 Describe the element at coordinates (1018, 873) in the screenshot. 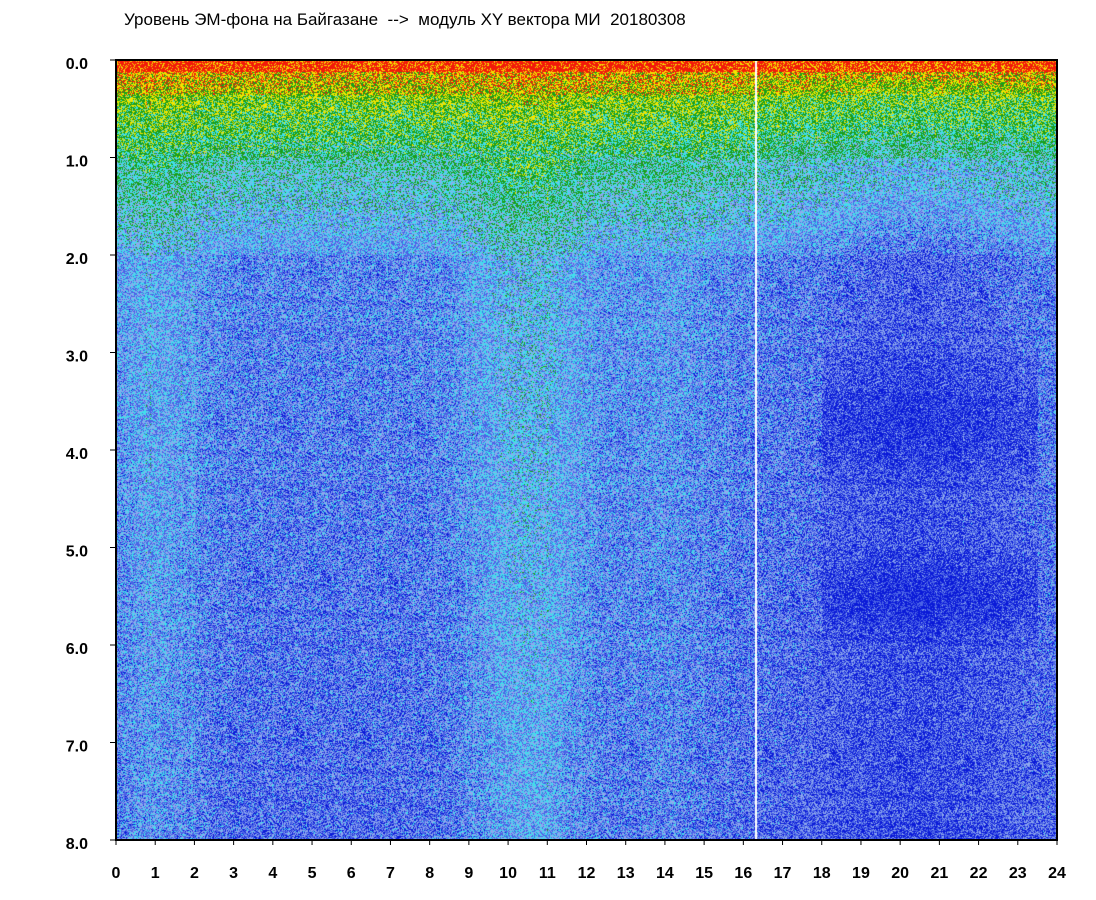

I see `x-tick-label: 23` at that location.